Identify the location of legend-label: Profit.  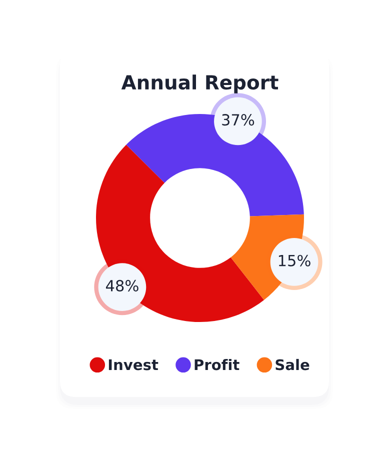
(217, 364).